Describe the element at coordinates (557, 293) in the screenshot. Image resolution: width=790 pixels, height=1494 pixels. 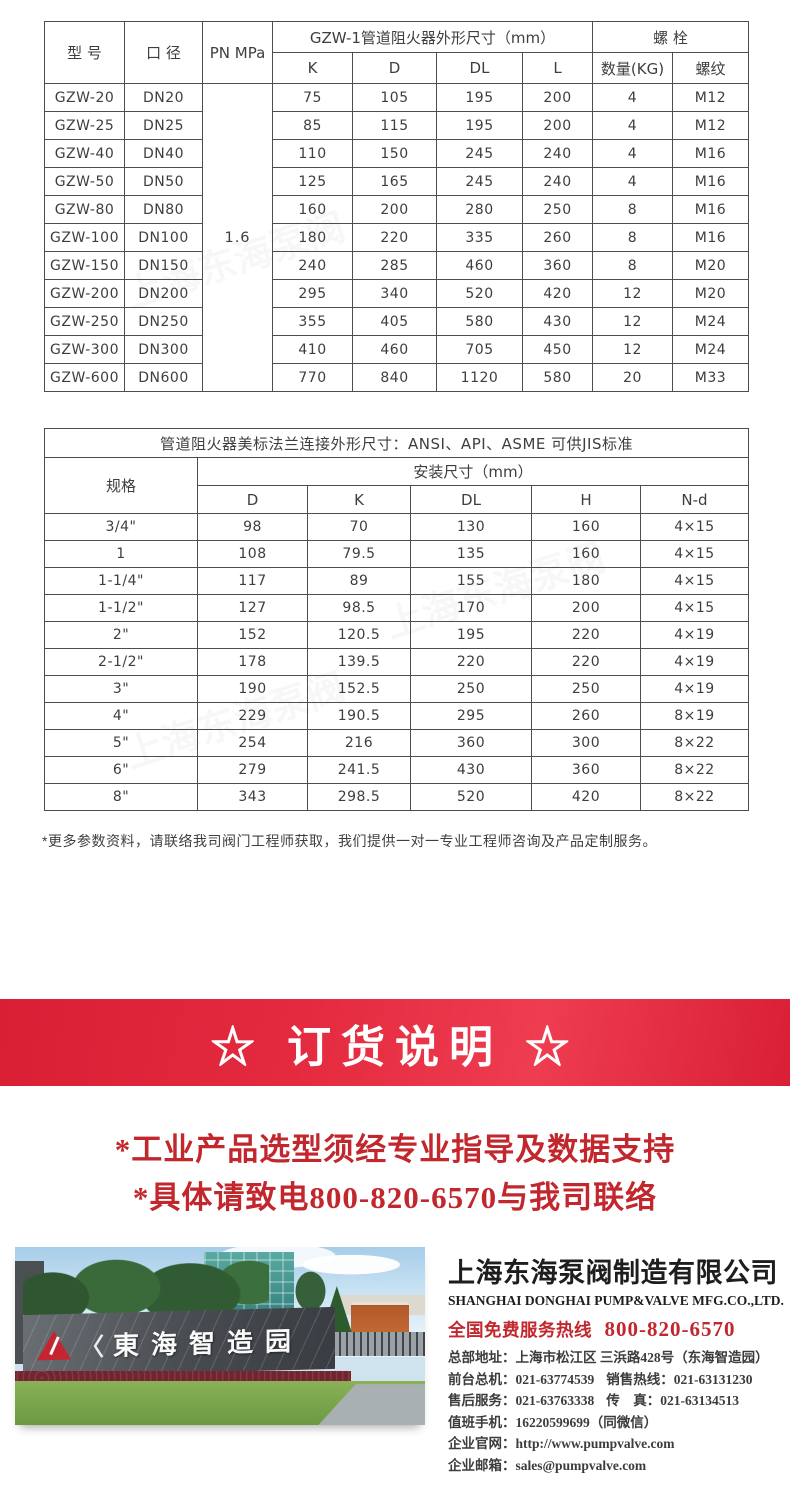
I see `table-cell: 420` at that location.